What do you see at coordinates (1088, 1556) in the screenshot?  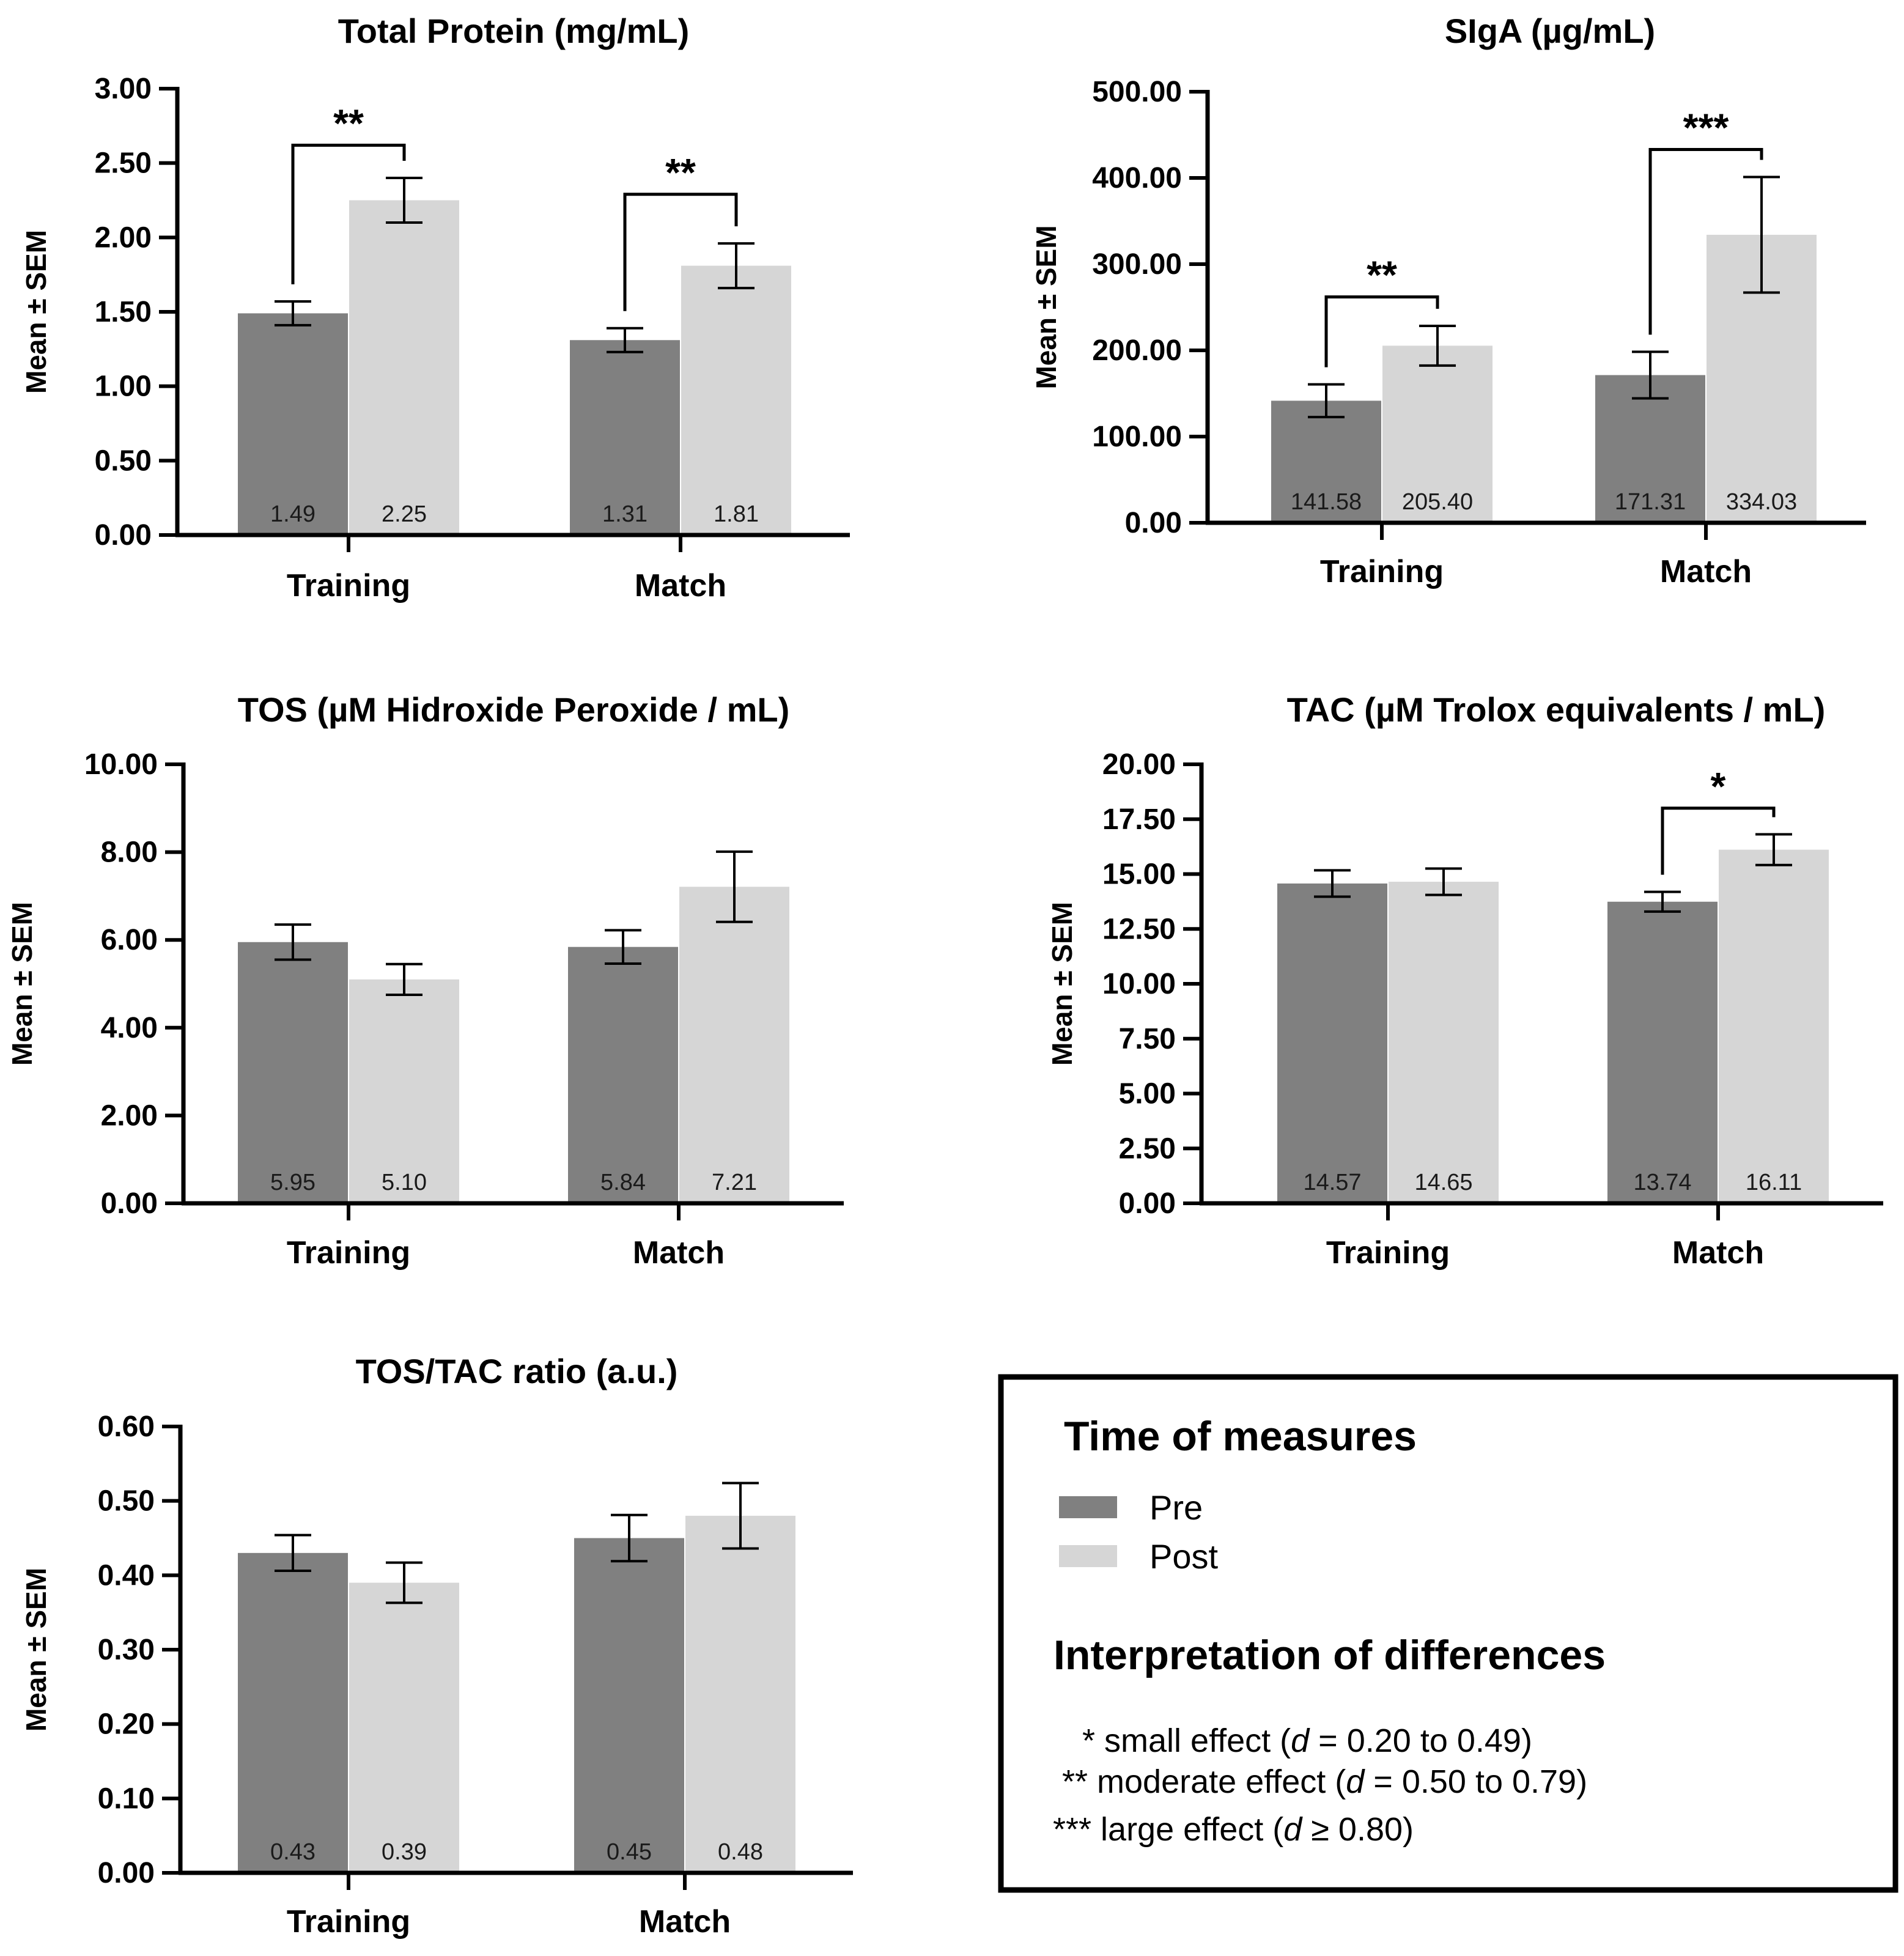 I see `legend-swatch-post` at bounding box center [1088, 1556].